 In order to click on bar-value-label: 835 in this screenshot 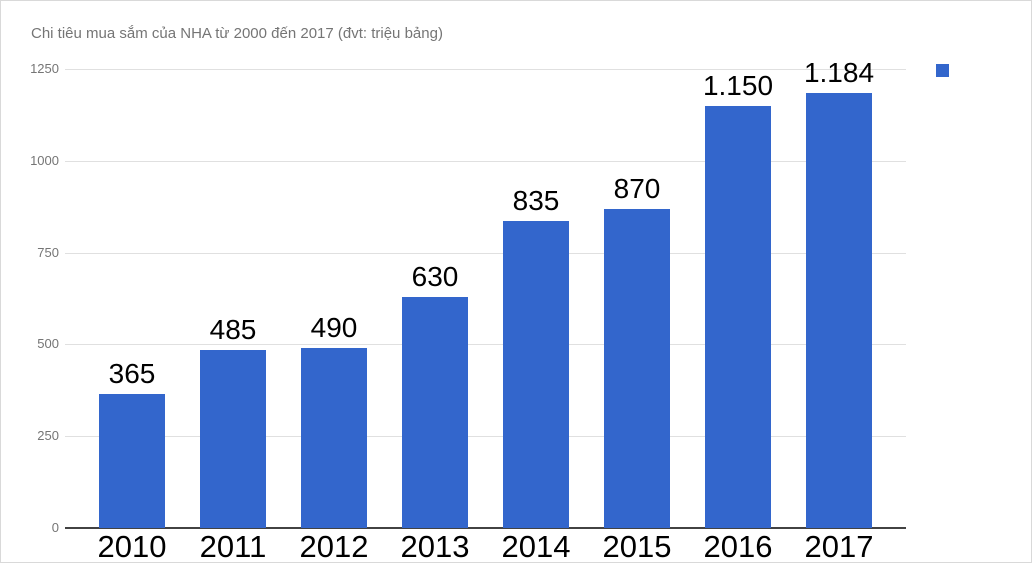, I will do `click(536, 201)`.